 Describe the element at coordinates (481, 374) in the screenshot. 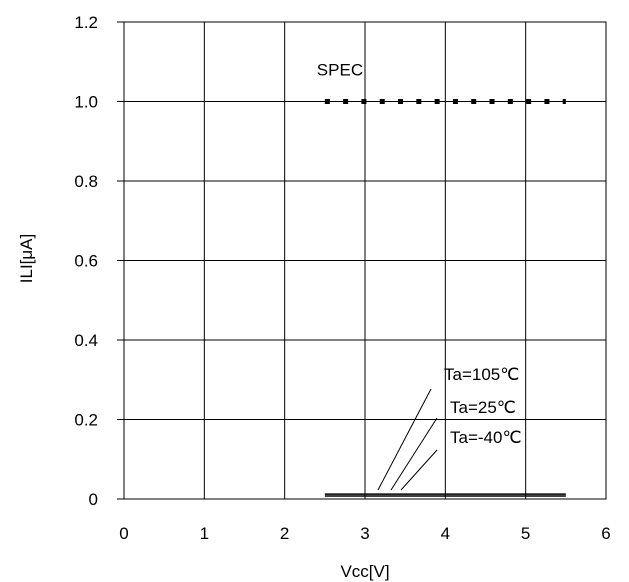

I see `series-label: Ta=105℃` at that location.